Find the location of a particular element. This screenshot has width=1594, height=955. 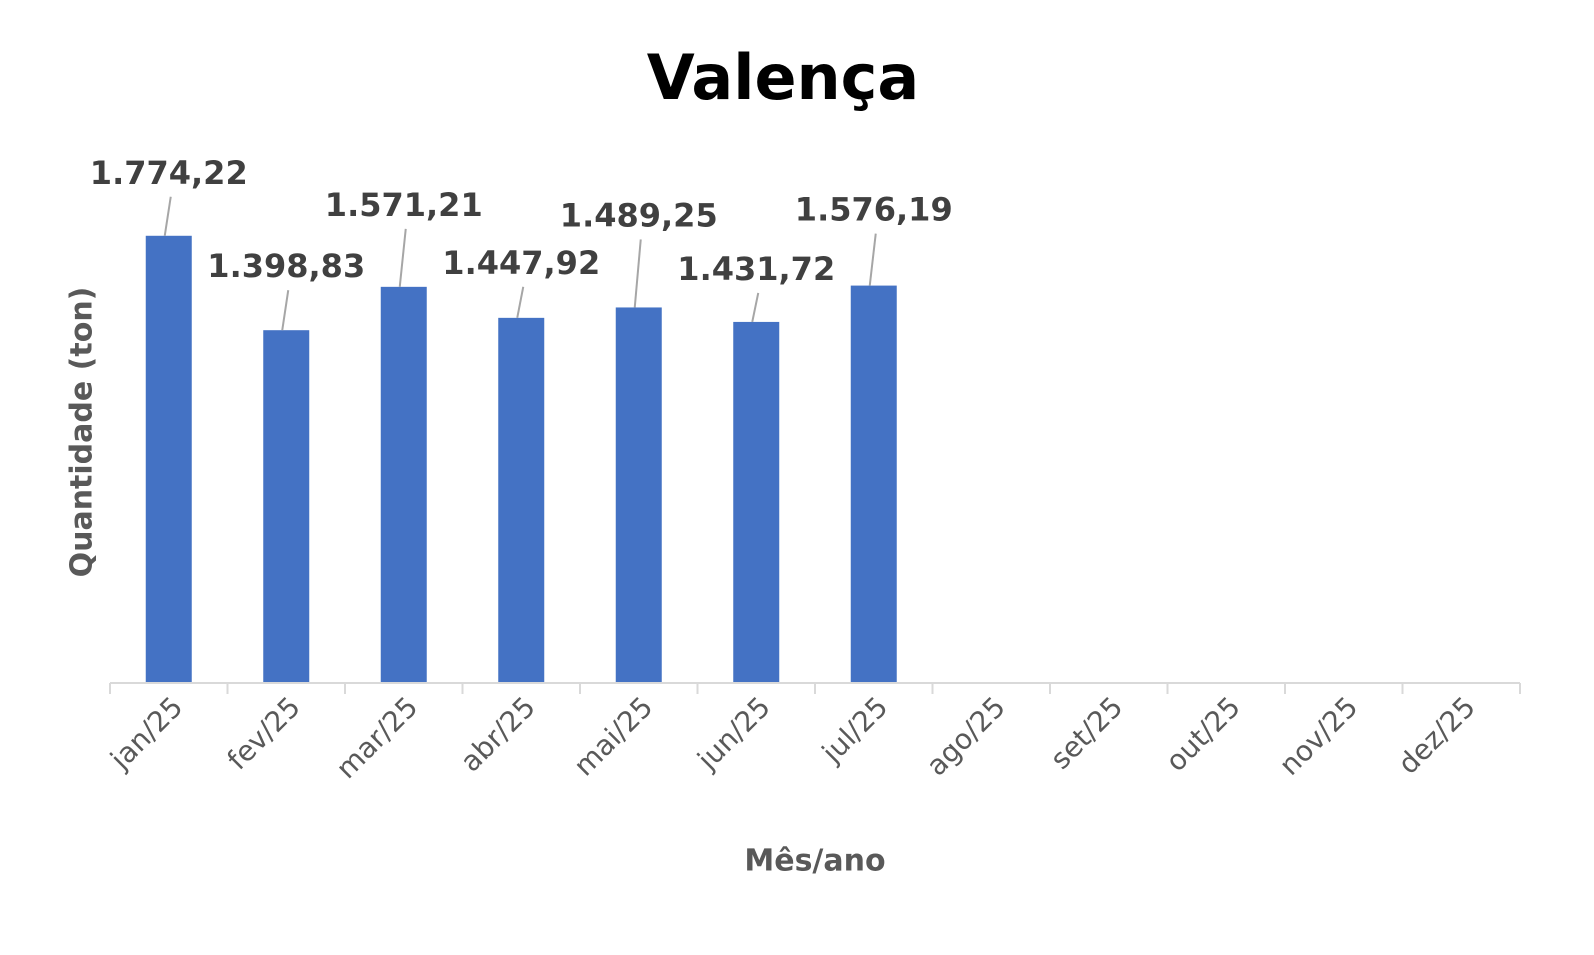

value-label: 1.398,83 is located at coordinates (286, 266).